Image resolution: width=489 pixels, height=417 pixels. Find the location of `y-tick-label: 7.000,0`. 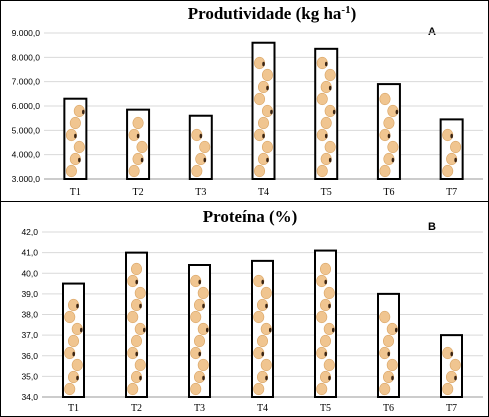

y-tick-label: 7.000,0 is located at coordinates (26, 82).